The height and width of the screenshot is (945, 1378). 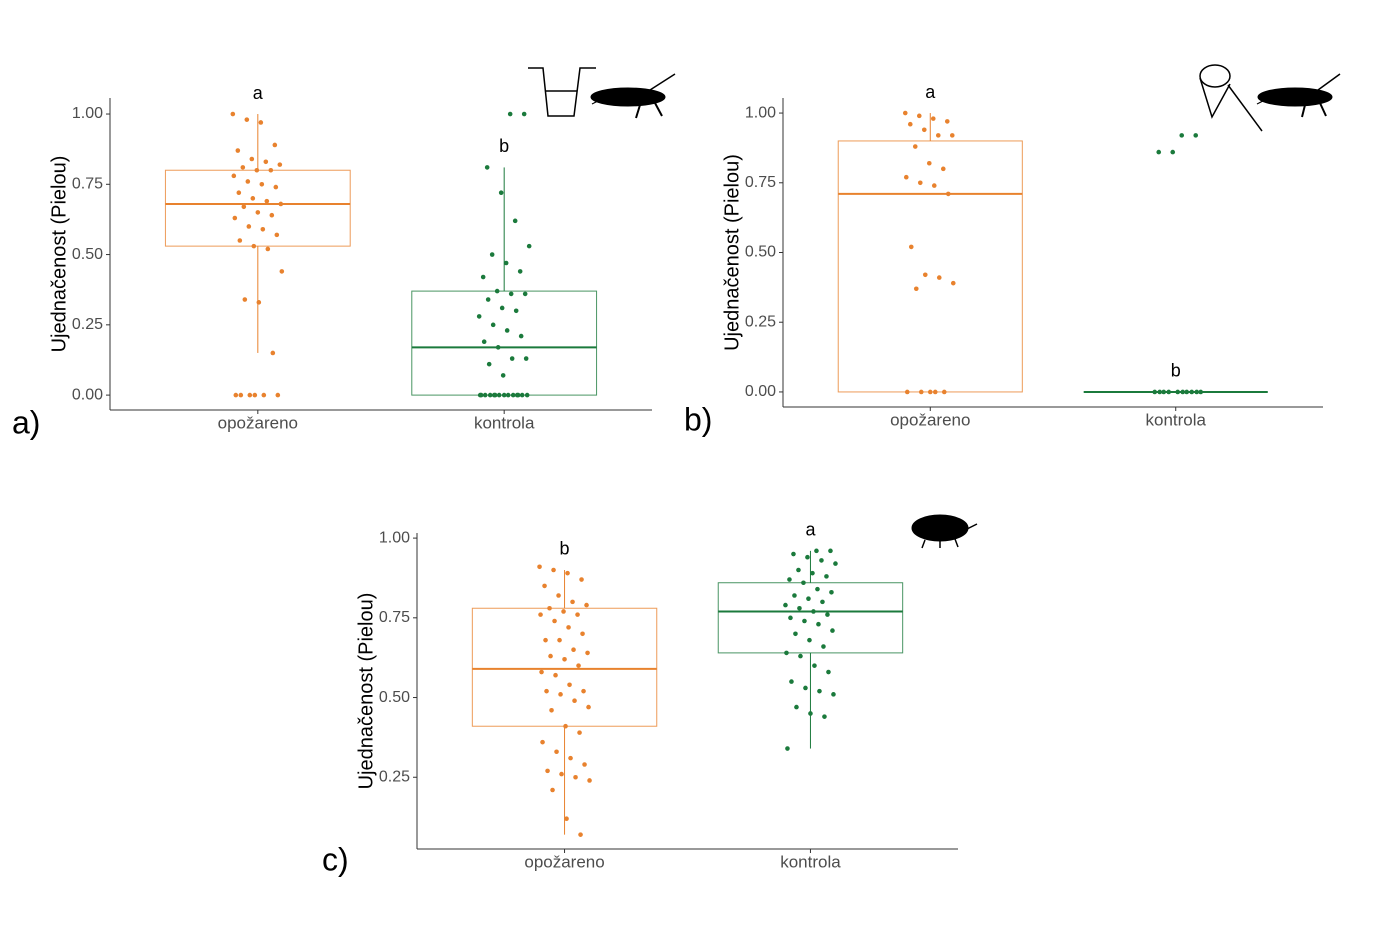 I want to click on box, so click(x=930, y=266).